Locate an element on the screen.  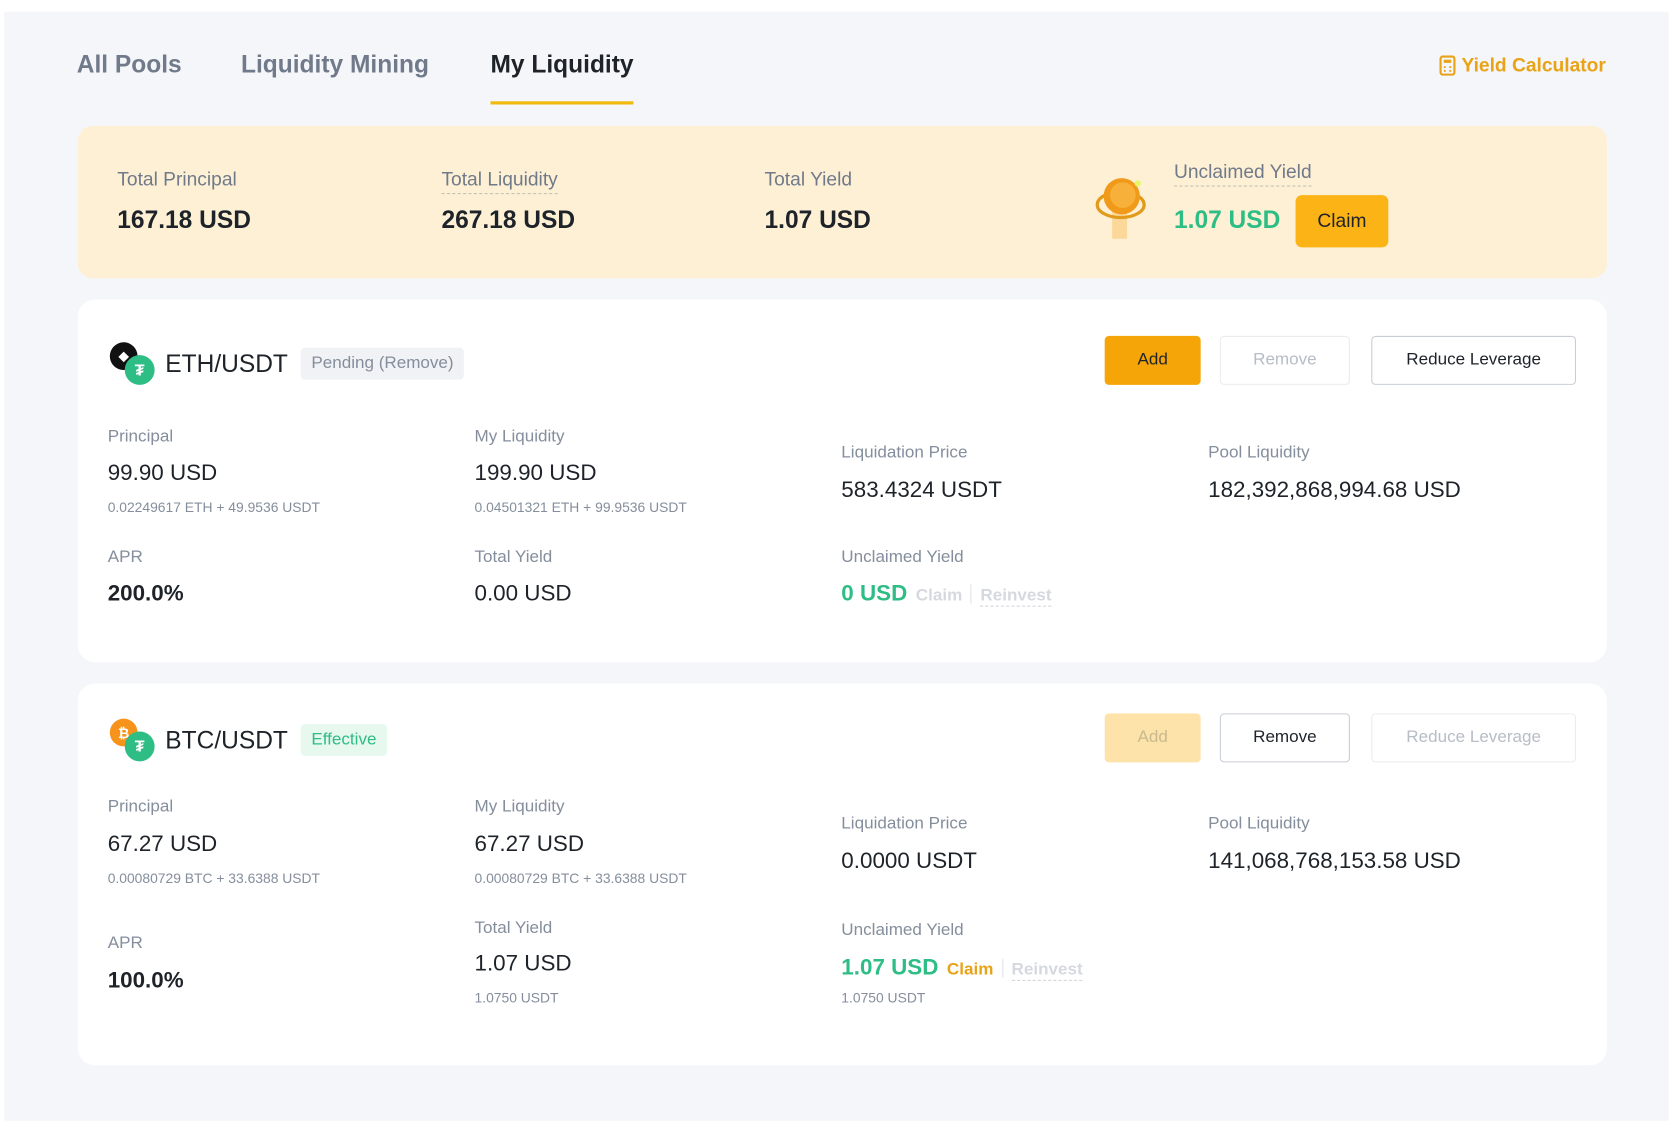
total-principal-value: 167.18 USD is located at coordinates (184, 219).